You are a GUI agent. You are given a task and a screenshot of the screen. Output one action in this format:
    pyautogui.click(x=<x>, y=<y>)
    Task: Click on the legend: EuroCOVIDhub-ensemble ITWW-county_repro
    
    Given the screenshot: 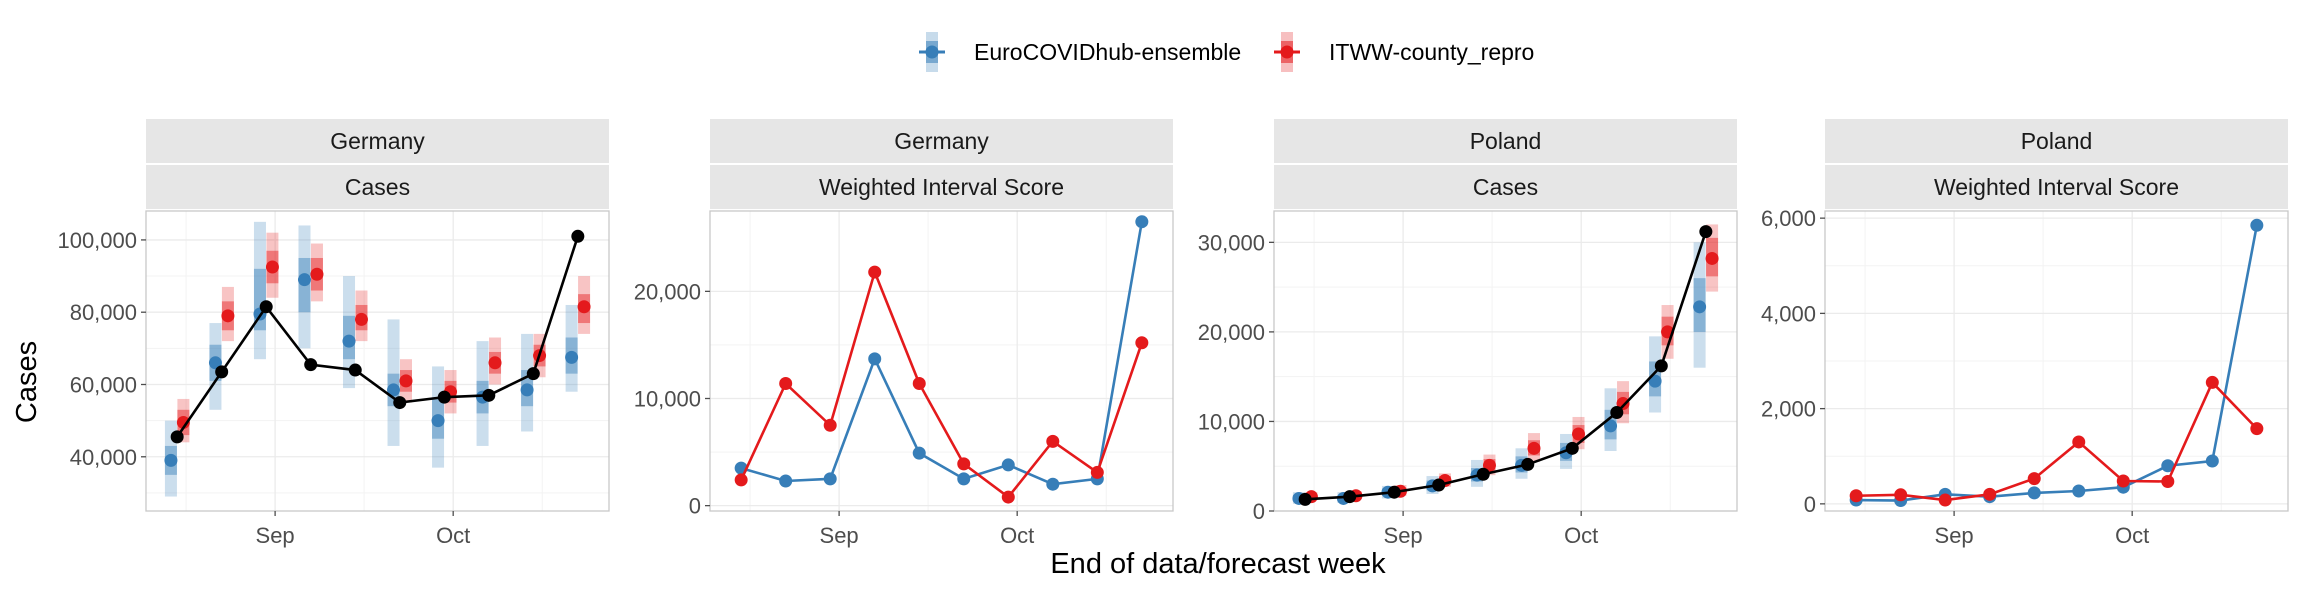 What is the action you would take?
    pyautogui.click(x=1226, y=52)
    